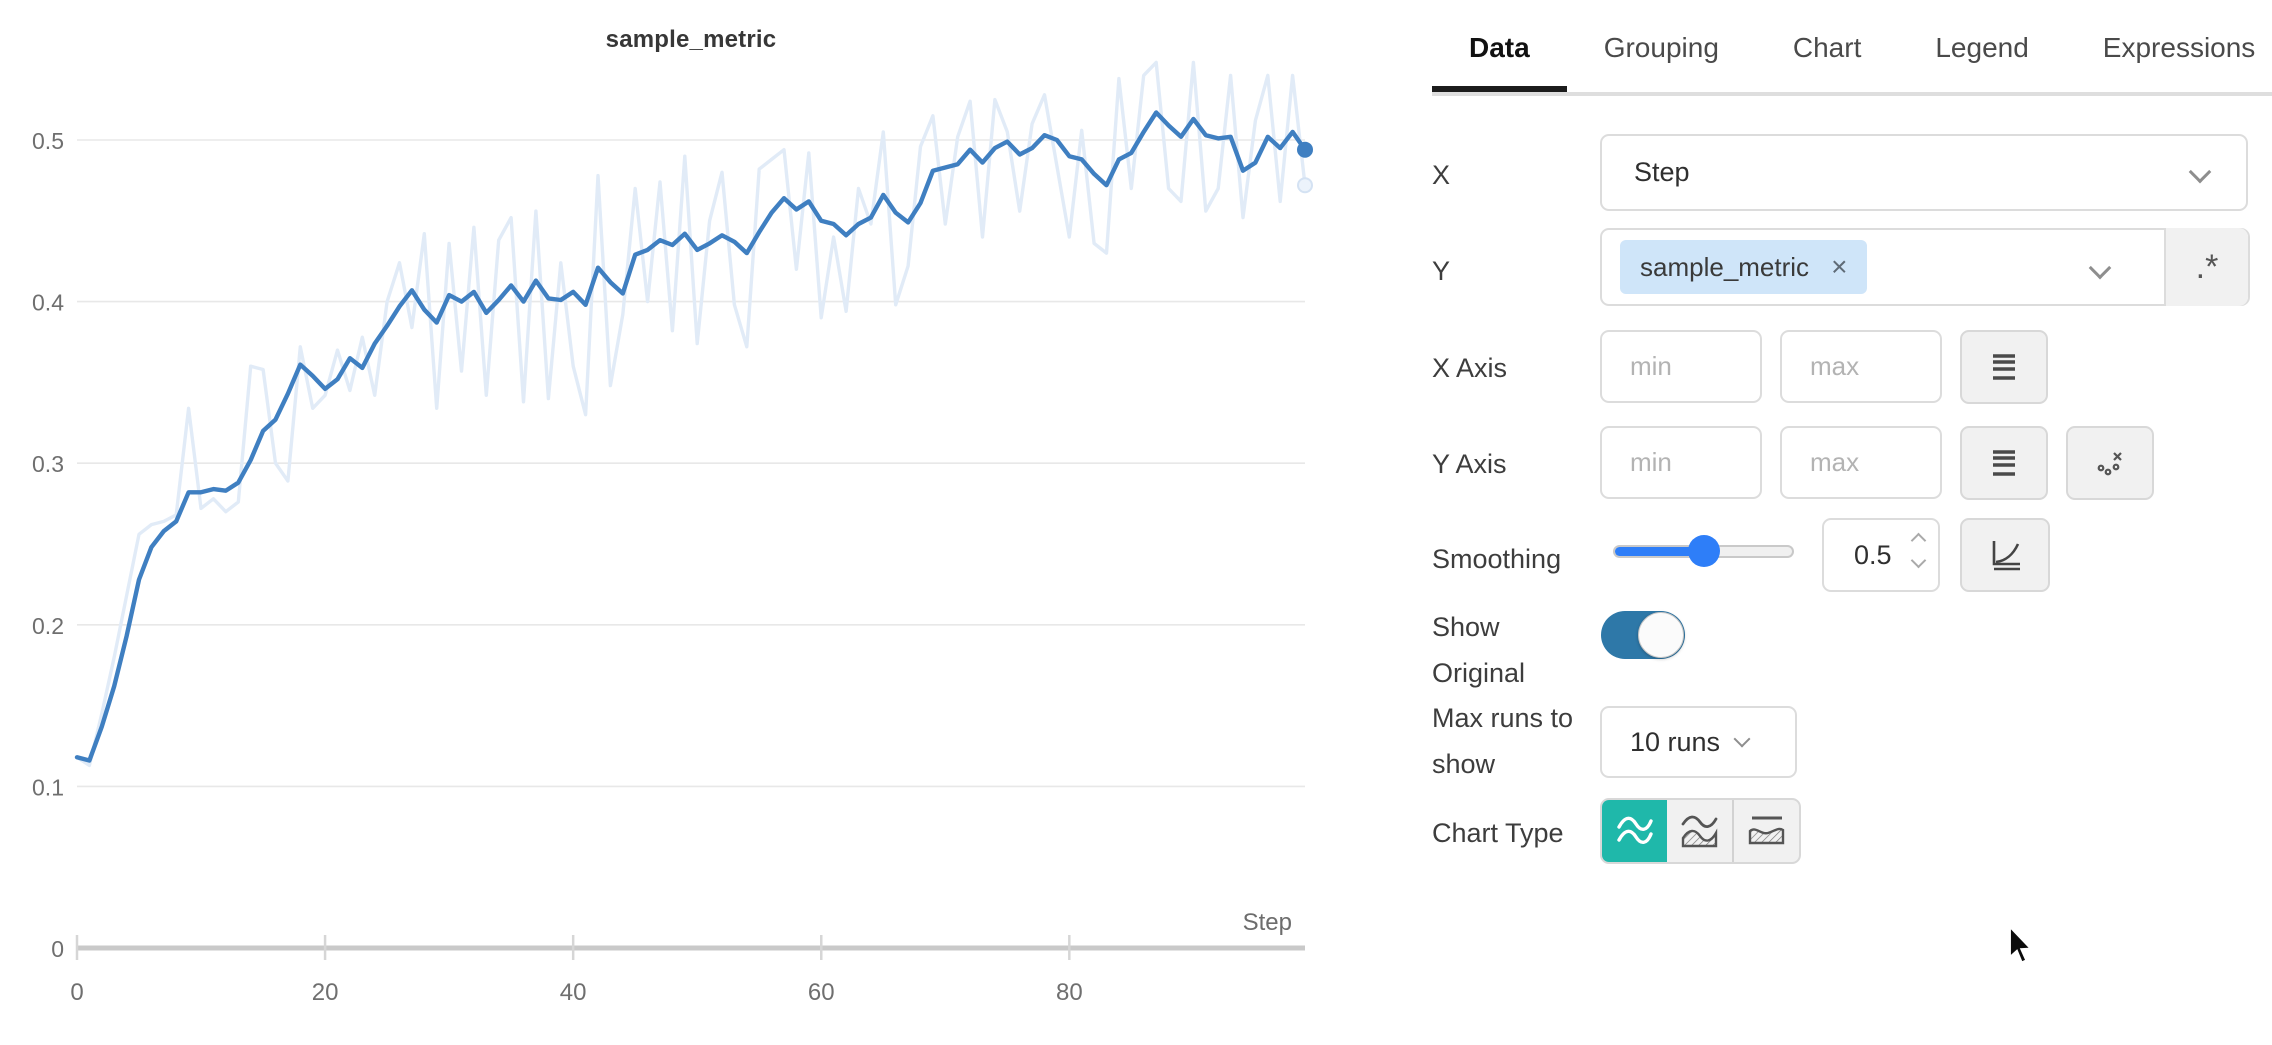 This screenshot has width=2272, height=1045. What do you see at coordinates (1918, 540) in the screenshot?
I see `chevron-up-icon` at bounding box center [1918, 540].